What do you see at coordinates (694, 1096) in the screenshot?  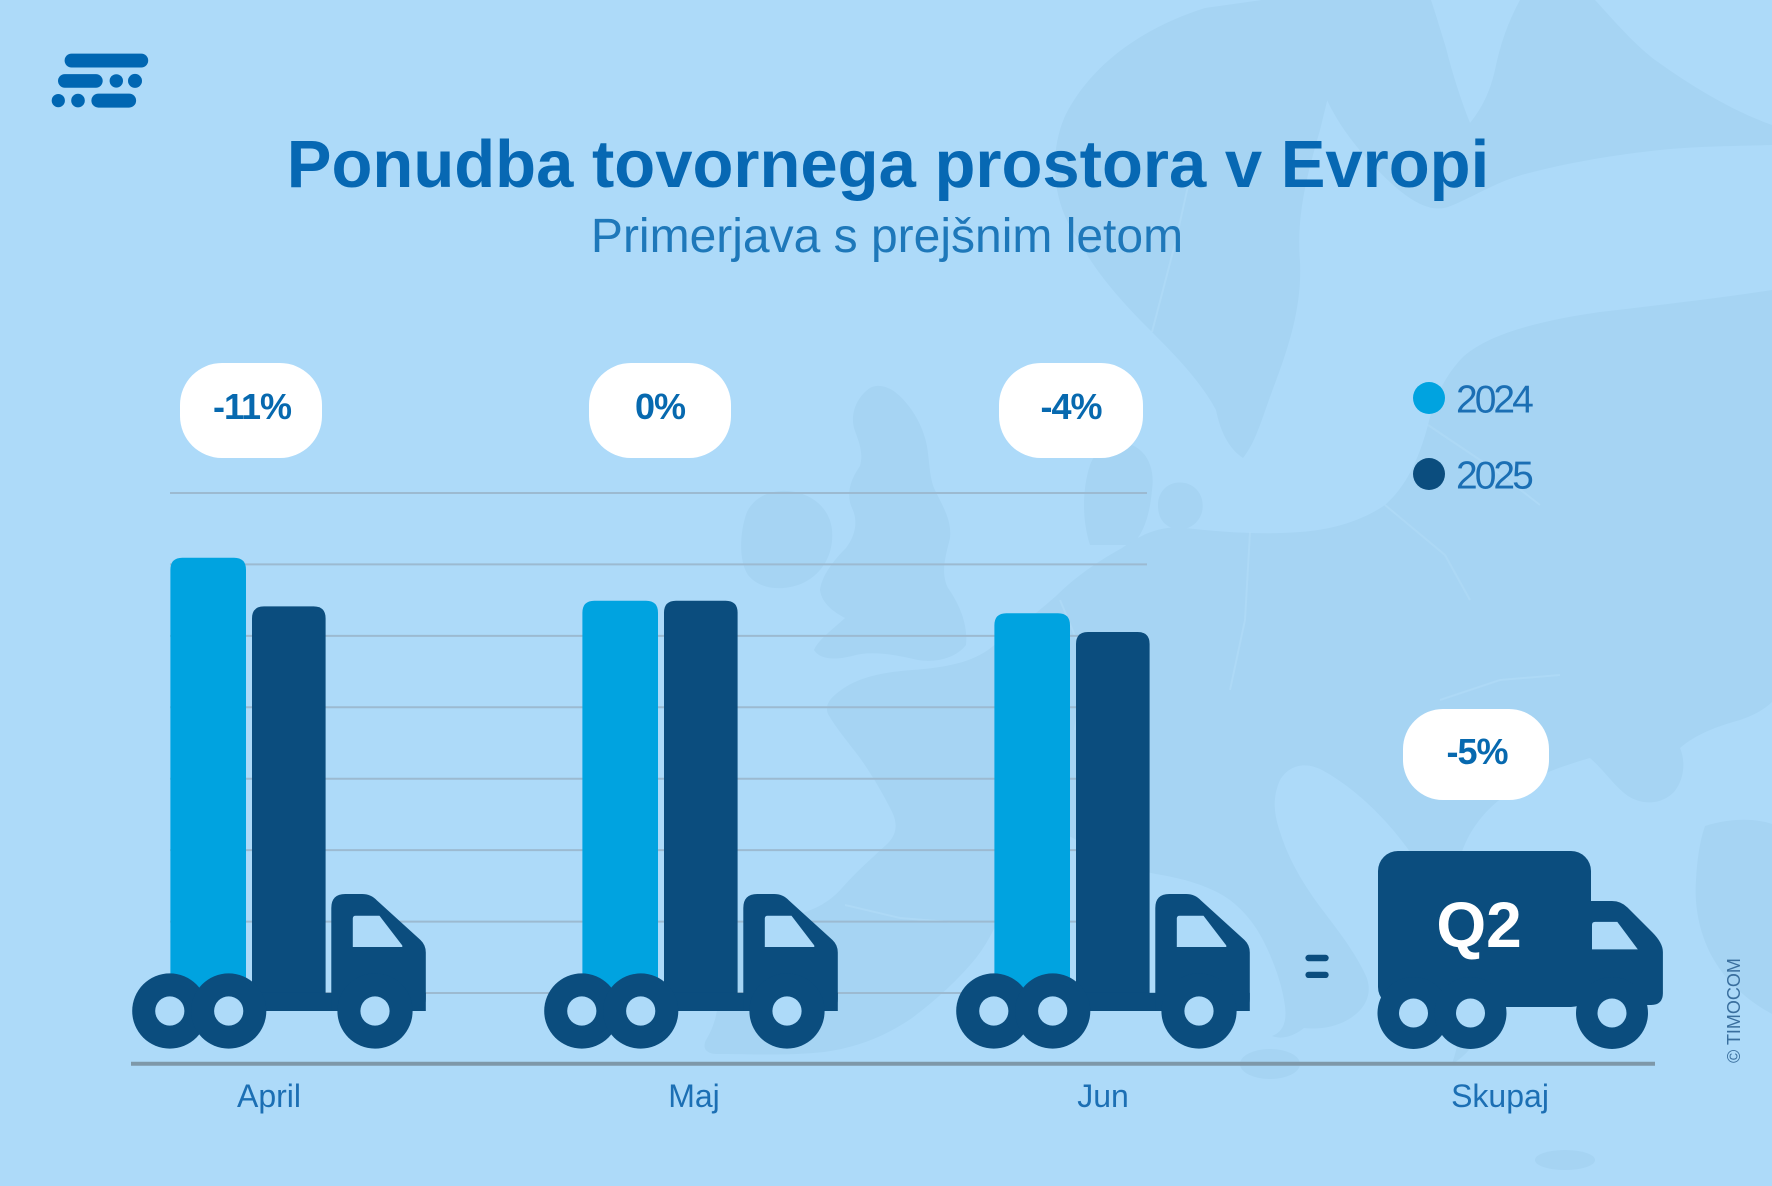 I see `svg-text: Maj` at bounding box center [694, 1096].